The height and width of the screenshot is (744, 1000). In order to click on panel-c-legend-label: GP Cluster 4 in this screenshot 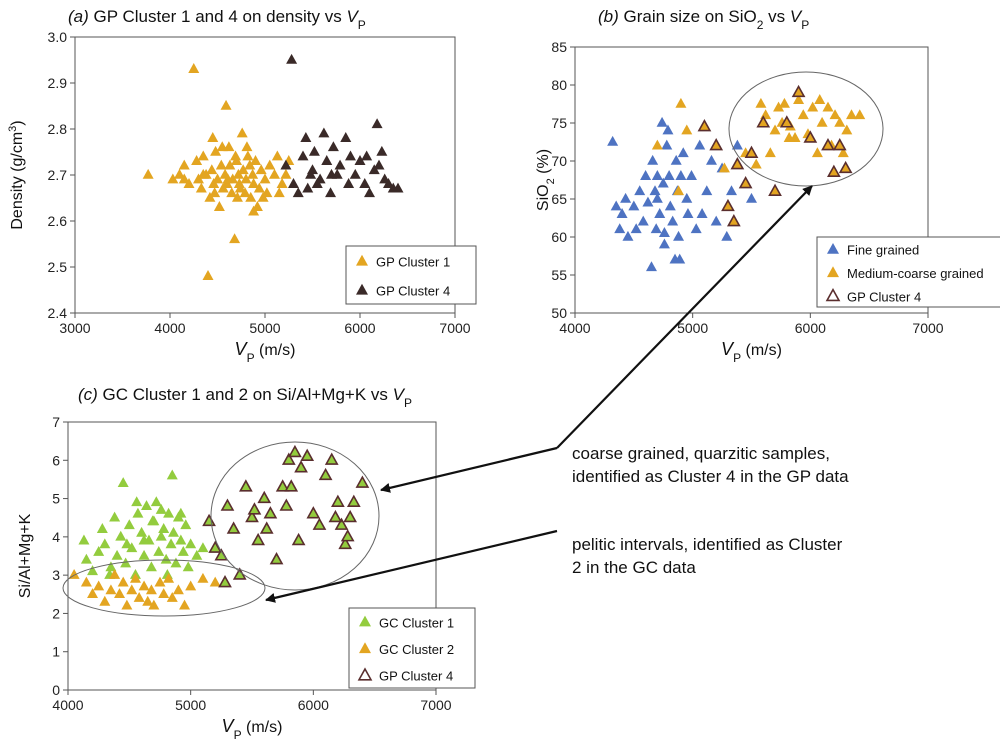, I will do `click(416, 676)`.